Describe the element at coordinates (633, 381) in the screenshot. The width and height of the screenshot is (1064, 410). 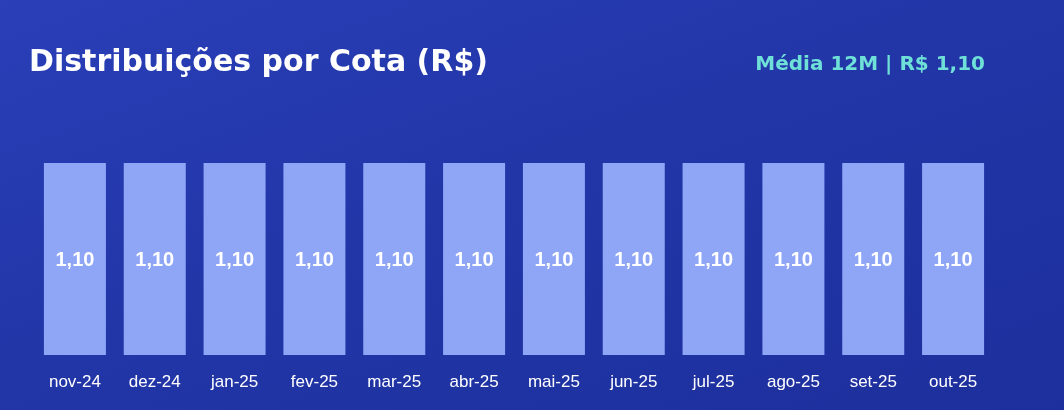
I see `x-tick-label: jun-25` at that location.